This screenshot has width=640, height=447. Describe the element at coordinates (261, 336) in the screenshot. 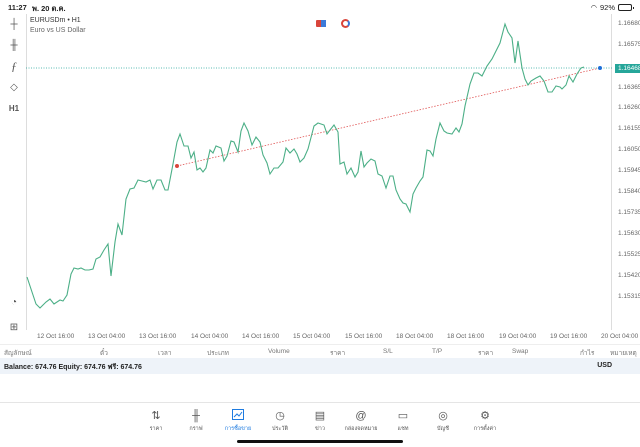

I see `x-tick: 14 Oct 16:00` at that location.